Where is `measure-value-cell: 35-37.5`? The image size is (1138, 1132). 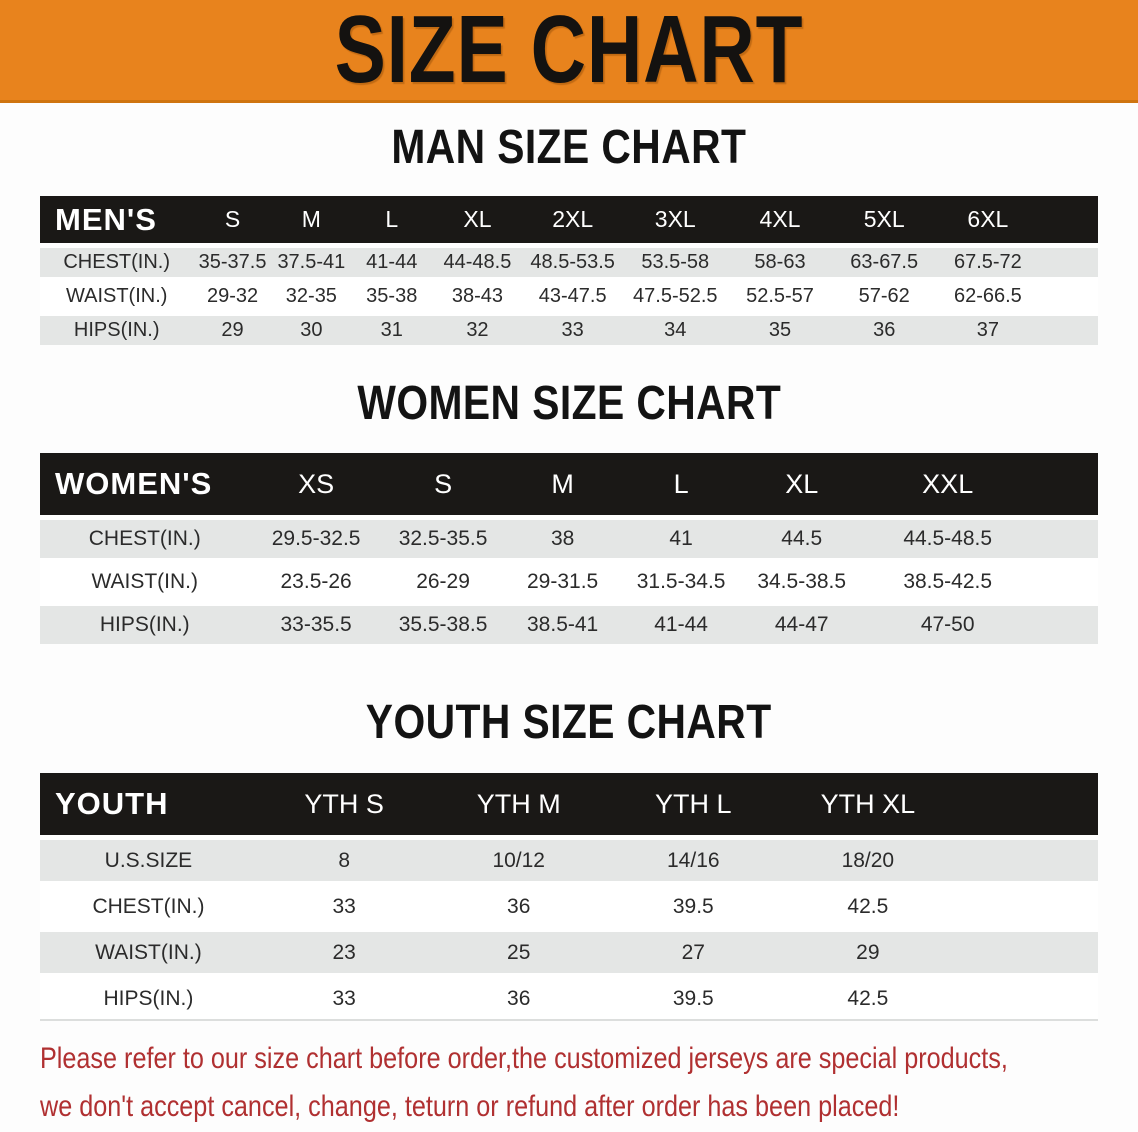 measure-value-cell: 35-37.5 is located at coordinates (232, 261).